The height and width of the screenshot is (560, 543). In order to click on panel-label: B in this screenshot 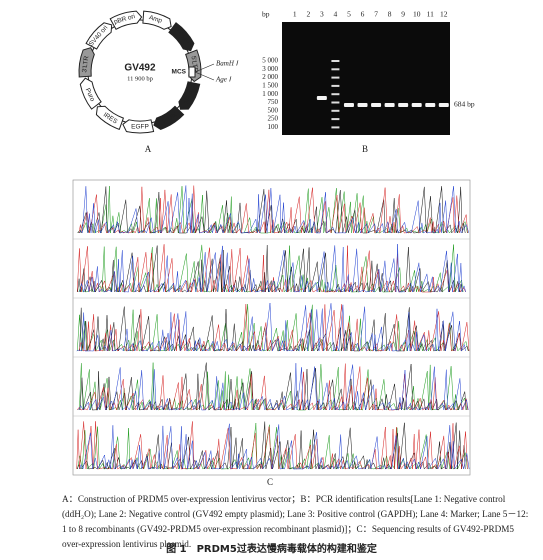, I will do `click(365, 149)`.